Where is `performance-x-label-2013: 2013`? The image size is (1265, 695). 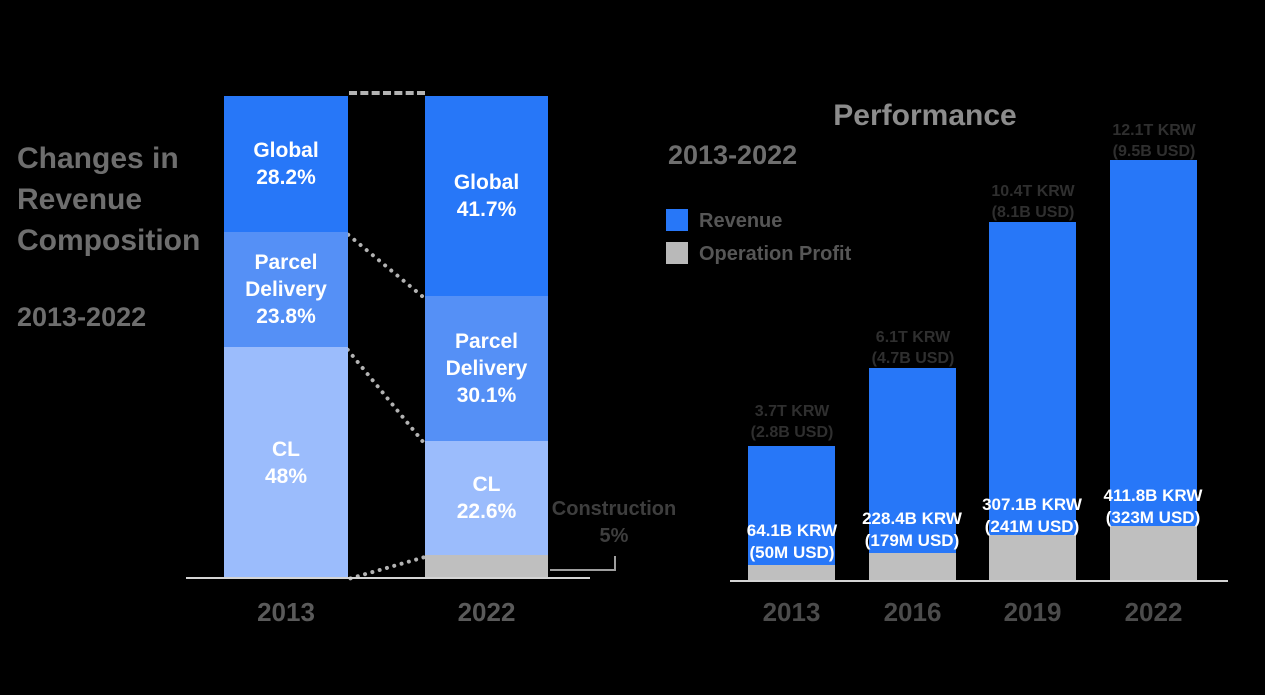 performance-x-label-2013: 2013 is located at coordinates (791, 612).